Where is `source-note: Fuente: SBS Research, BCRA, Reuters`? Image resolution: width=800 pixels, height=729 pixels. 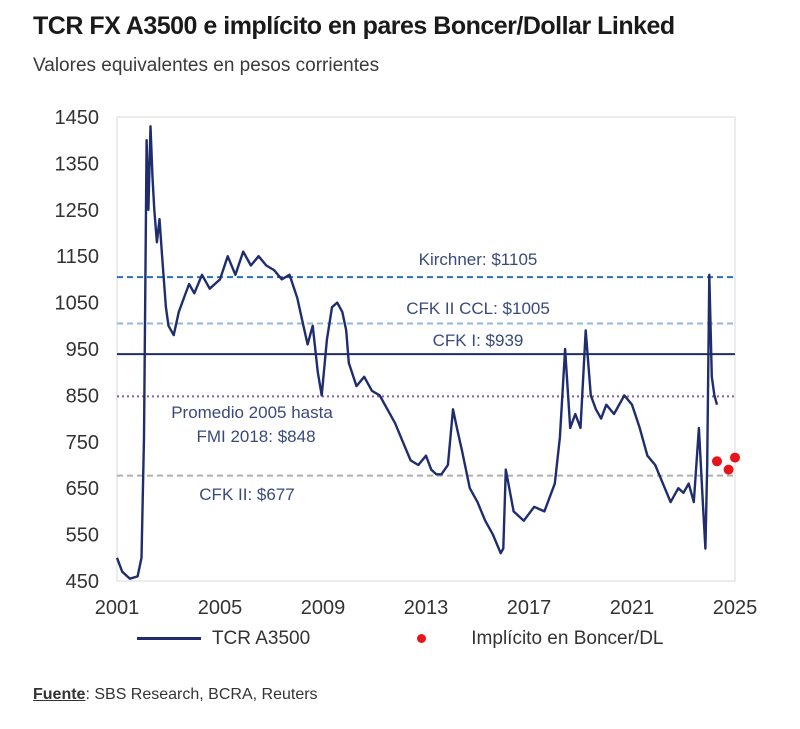 source-note: Fuente: SBS Research, BCRA, Reuters is located at coordinates (175, 695).